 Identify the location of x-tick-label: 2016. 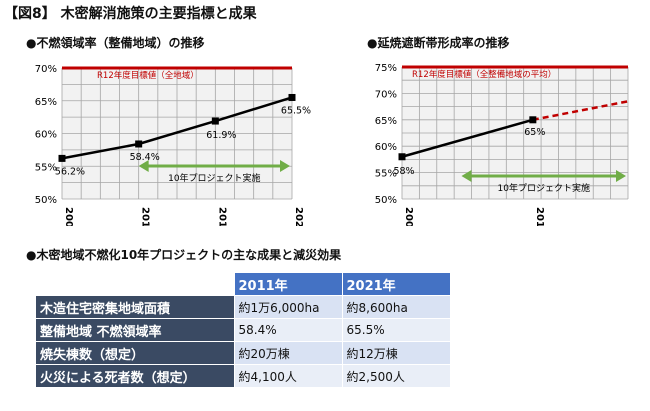
(221, 216).